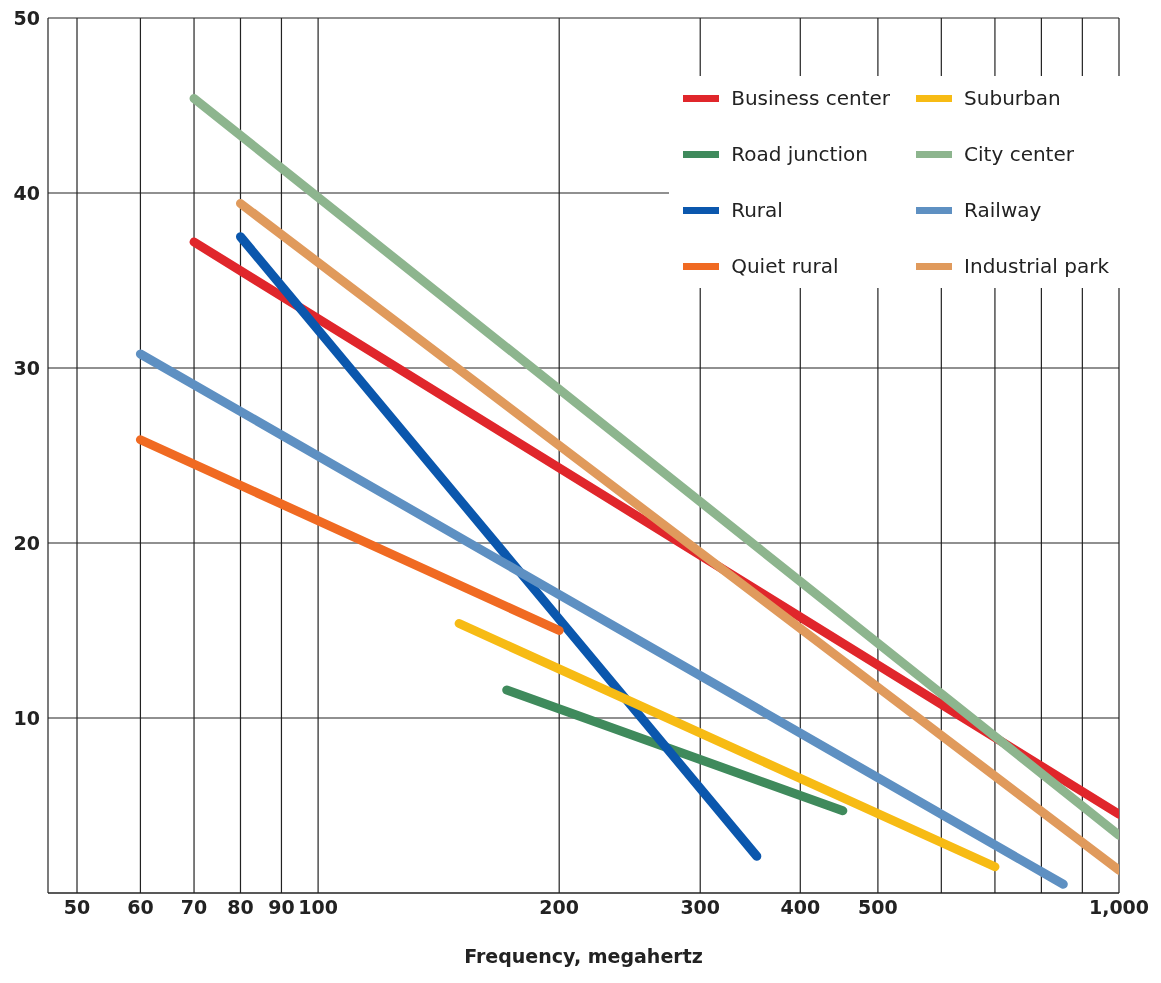 The height and width of the screenshot is (983, 1161). I want to click on x-tick-label: 400, so click(800, 907).